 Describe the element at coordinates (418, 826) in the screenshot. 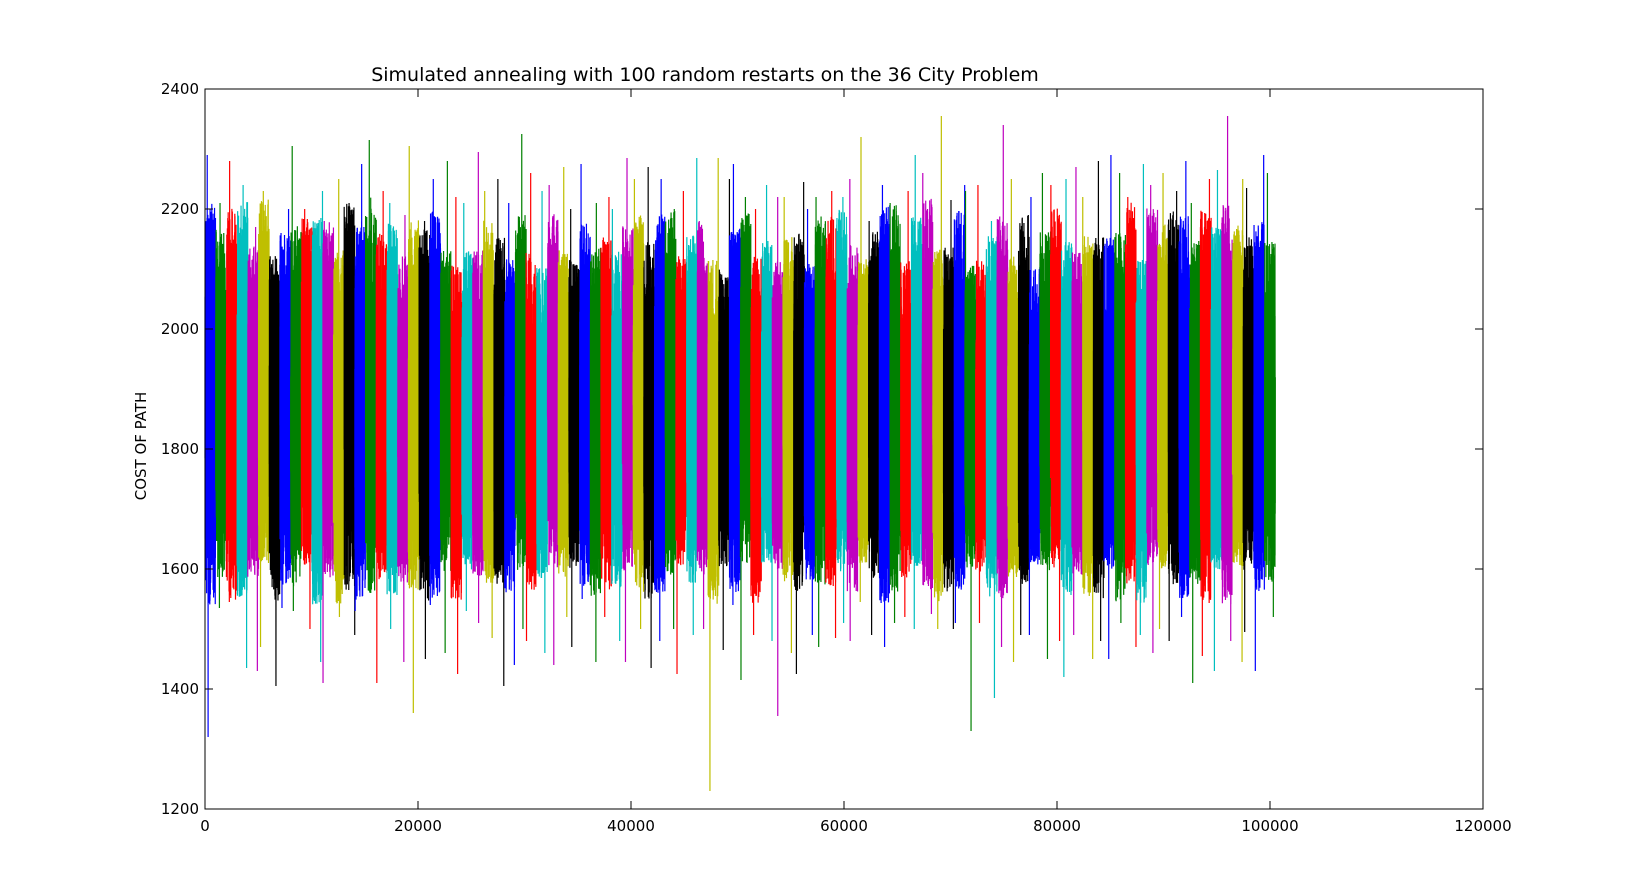

I see `x-tick-label: 20000` at that location.